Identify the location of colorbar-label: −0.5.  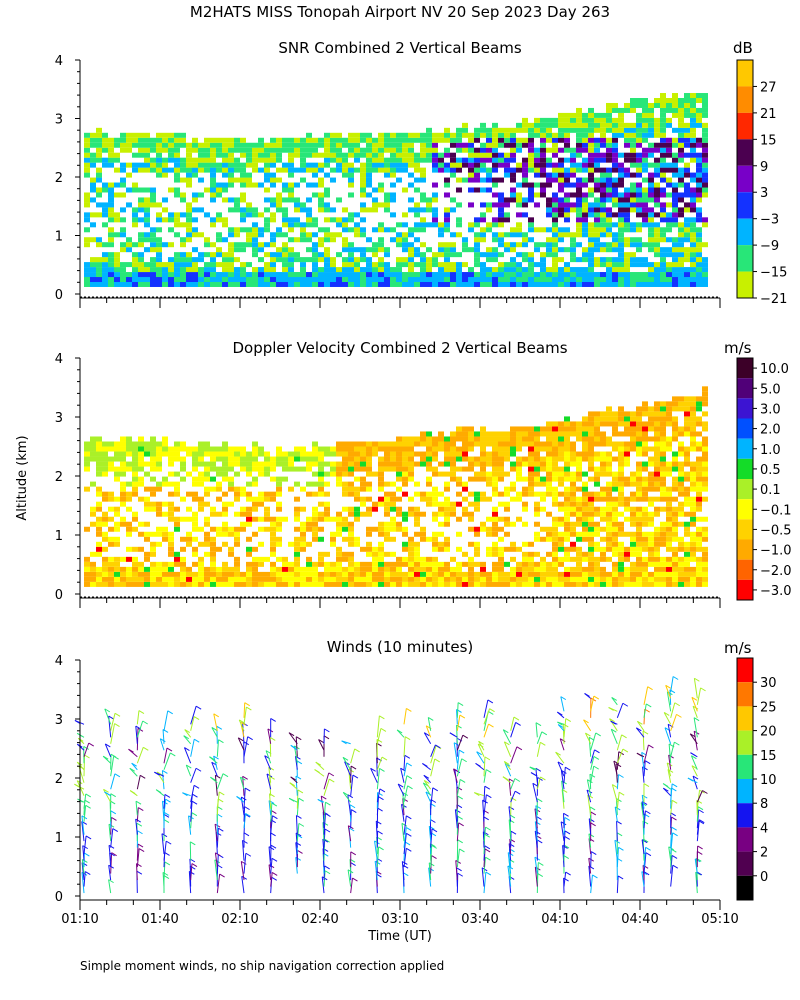
(776, 530).